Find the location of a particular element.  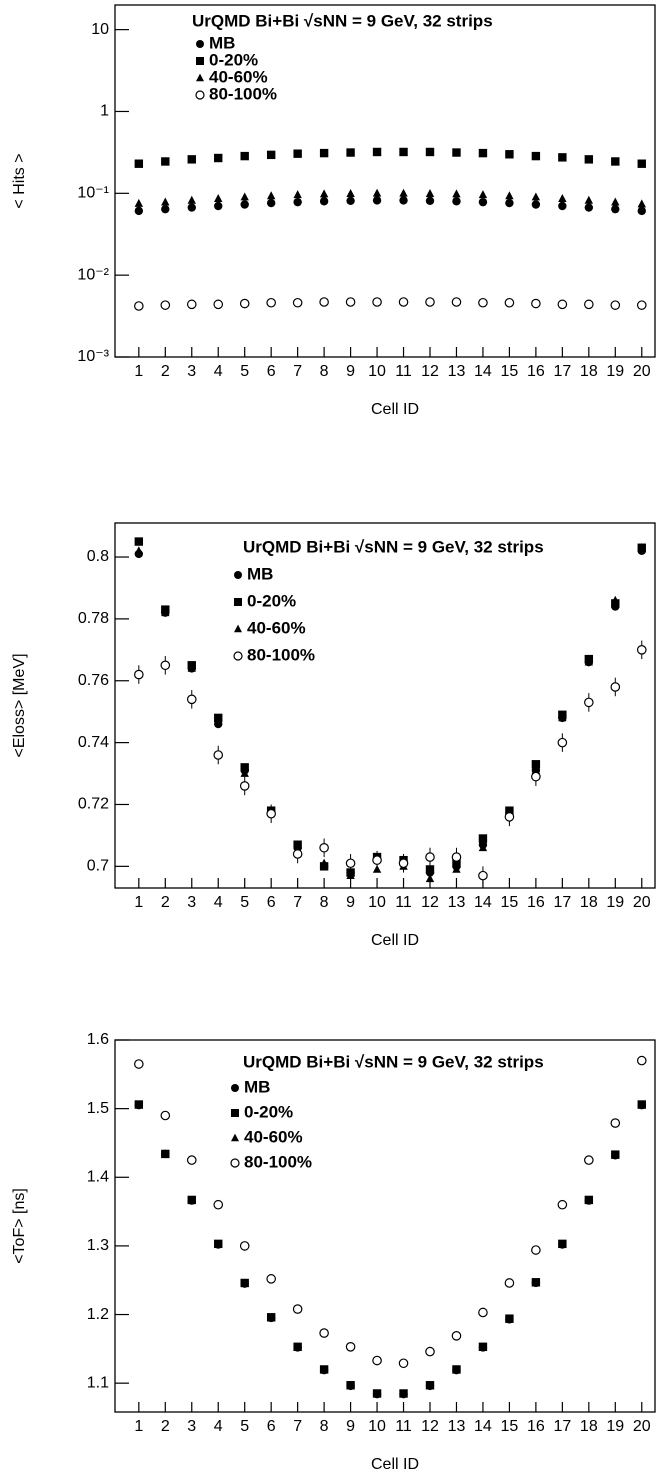

x-tick-label: 10 is located at coordinates (377, 902).